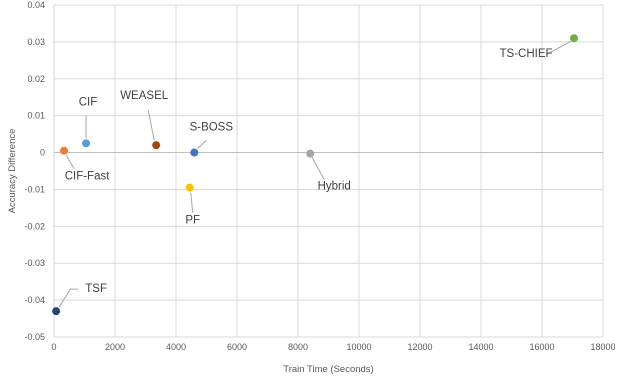 The image size is (618, 382). I want to click on data-label: Hybrid, so click(334, 187).